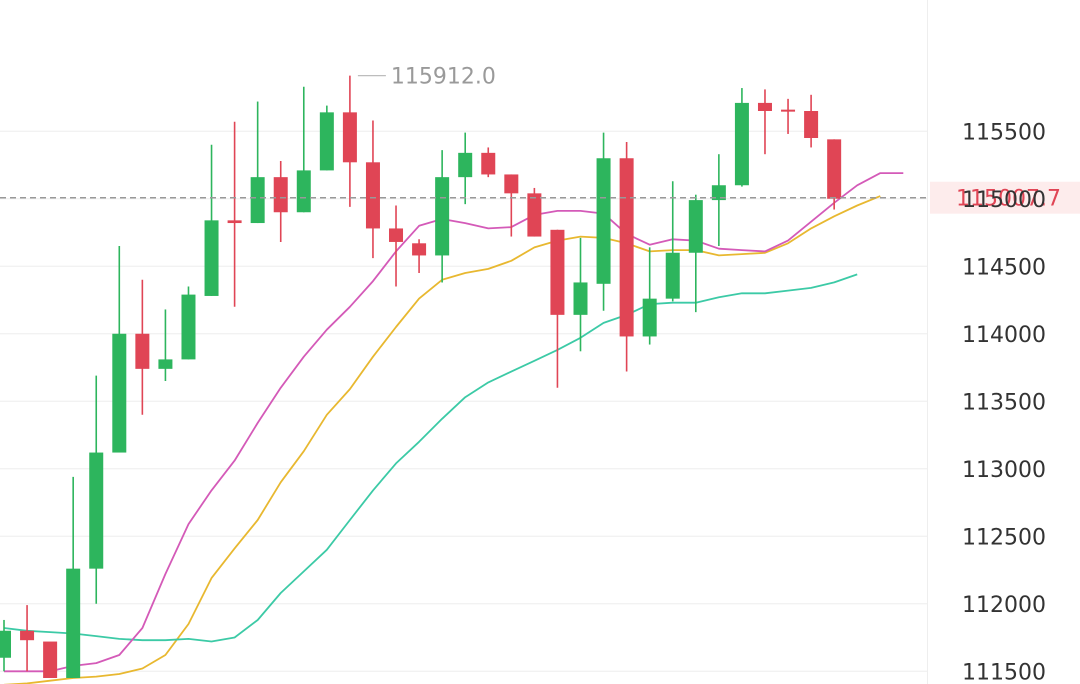  What do you see at coordinates (1004, 605) in the screenshot?
I see `y-tick-label: 112000` at bounding box center [1004, 605].